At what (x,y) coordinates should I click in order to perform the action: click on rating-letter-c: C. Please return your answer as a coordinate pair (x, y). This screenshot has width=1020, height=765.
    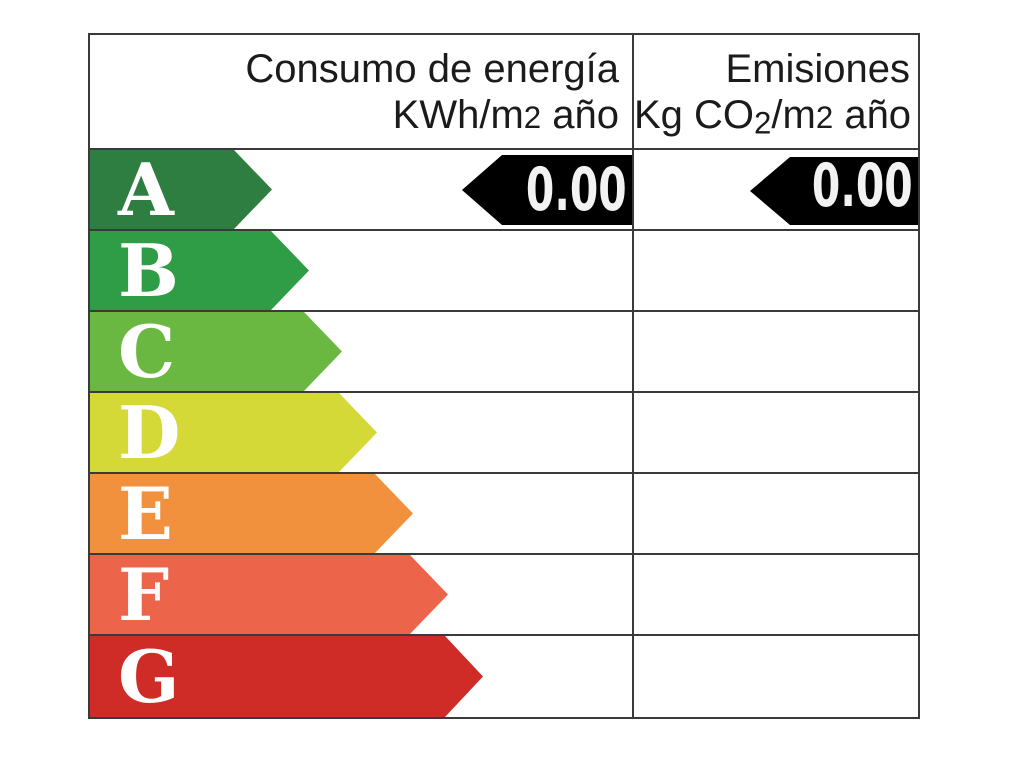
    Looking at the image, I should click on (147, 351).